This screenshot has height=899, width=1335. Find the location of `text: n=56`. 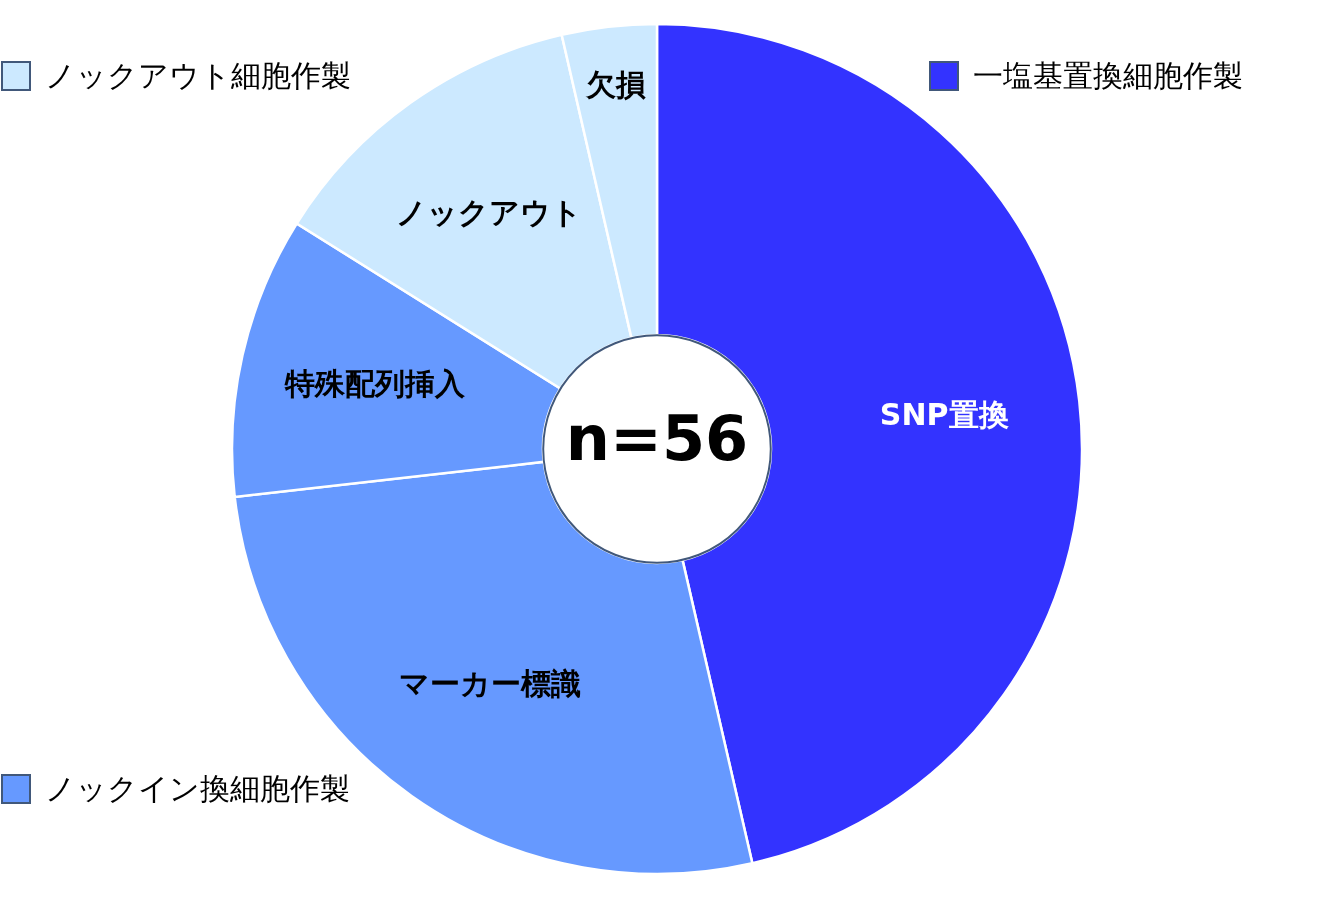

text: n=56 is located at coordinates (657, 438).